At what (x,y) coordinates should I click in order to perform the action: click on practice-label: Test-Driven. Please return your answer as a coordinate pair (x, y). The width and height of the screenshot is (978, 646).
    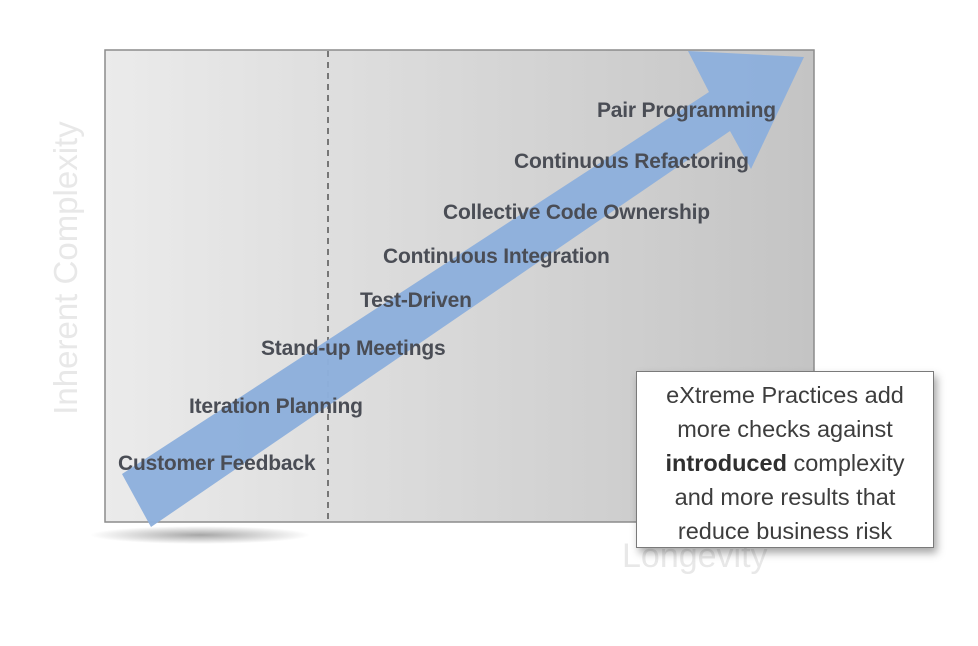
    Looking at the image, I should click on (416, 300).